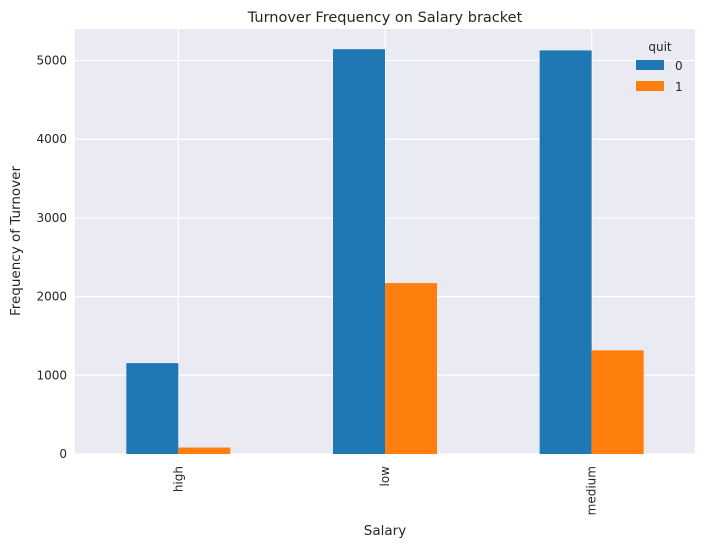 The height and width of the screenshot is (547, 705). What do you see at coordinates (16, 241) in the screenshot?
I see `y-axis-label: Frequency of Turnover` at bounding box center [16, 241].